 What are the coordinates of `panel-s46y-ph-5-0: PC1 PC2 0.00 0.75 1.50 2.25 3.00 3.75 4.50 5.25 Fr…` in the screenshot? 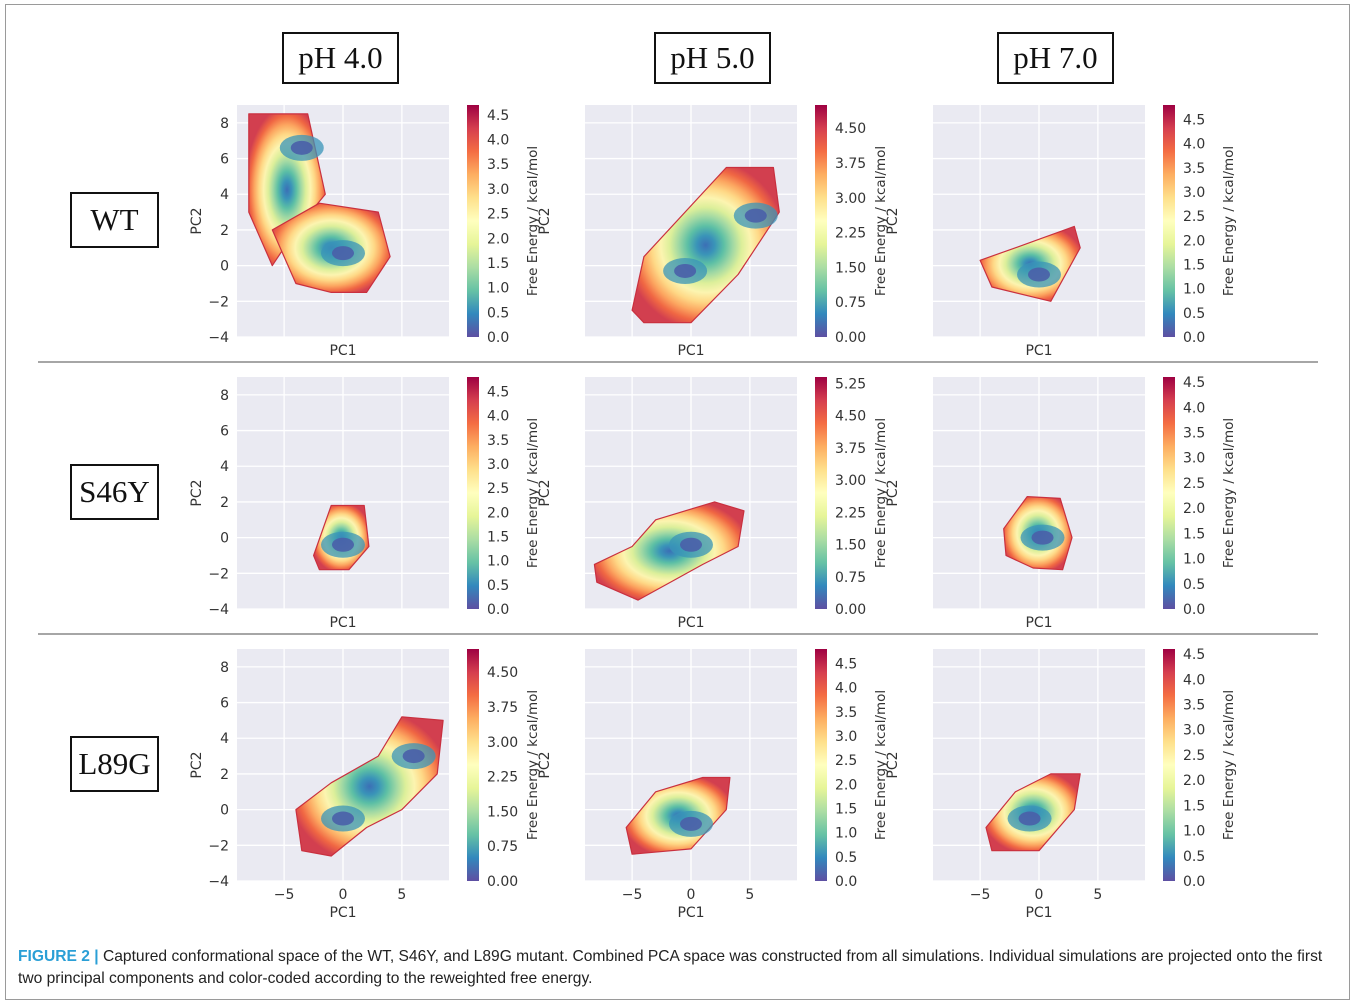 It's located at (713, 503).